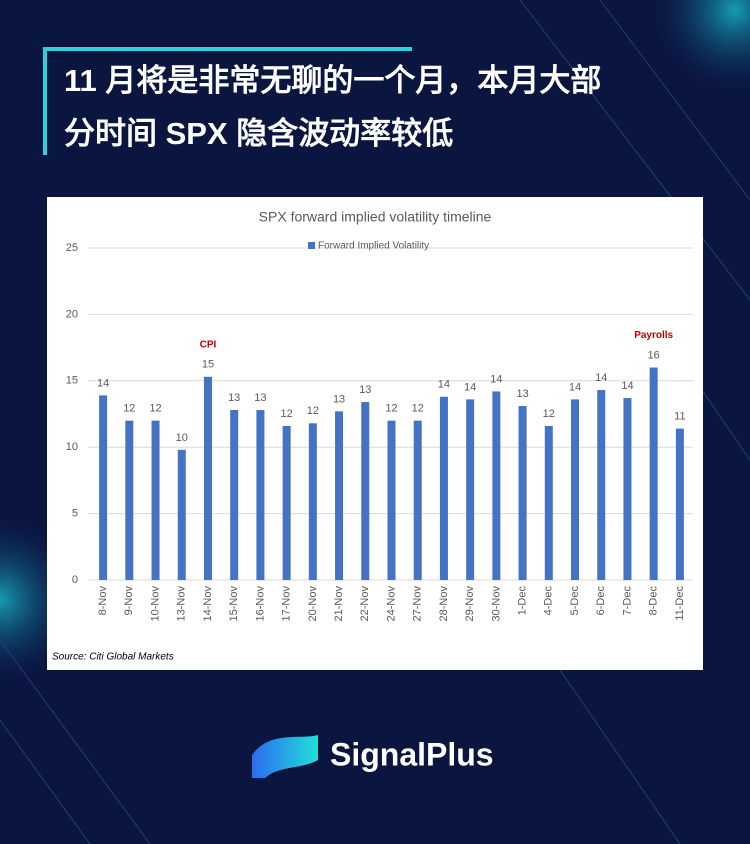 This screenshot has width=750, height=844. I want to click on value-label: 10, so click(182, 438).